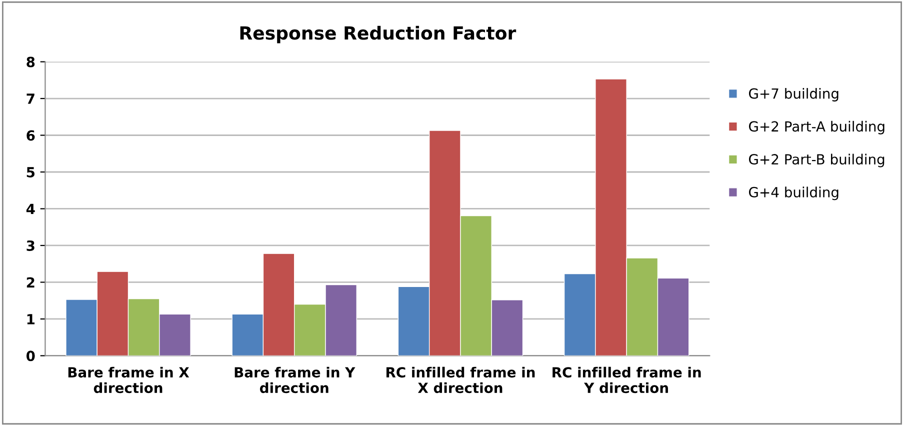 The height and width of the screenshot is (426, 904). Describe the element at coordinates (30, 209) in the screenshot. I see `y-tick-label: 4` at that location.